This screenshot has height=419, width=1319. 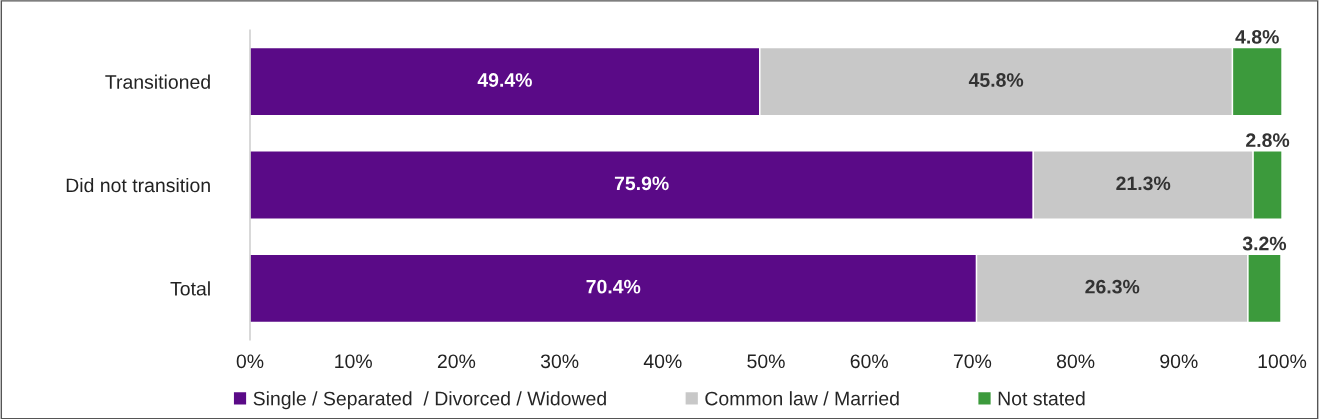 I want to click on data-label: 4.8%, so click(x=1257, y=36).